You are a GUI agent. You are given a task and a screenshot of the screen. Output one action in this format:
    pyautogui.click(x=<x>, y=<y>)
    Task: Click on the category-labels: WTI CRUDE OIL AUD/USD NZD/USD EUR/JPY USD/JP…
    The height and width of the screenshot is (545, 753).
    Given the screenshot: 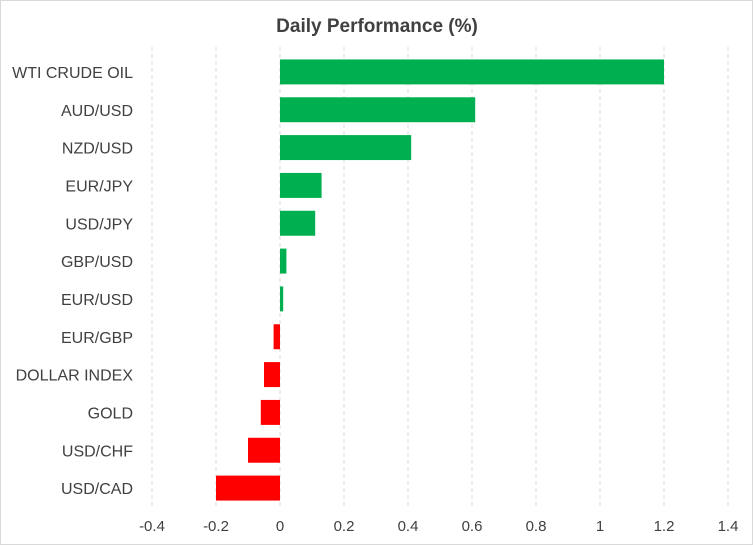 What is the action you would take?
    pyautogui.click(x=72, y=281)
    